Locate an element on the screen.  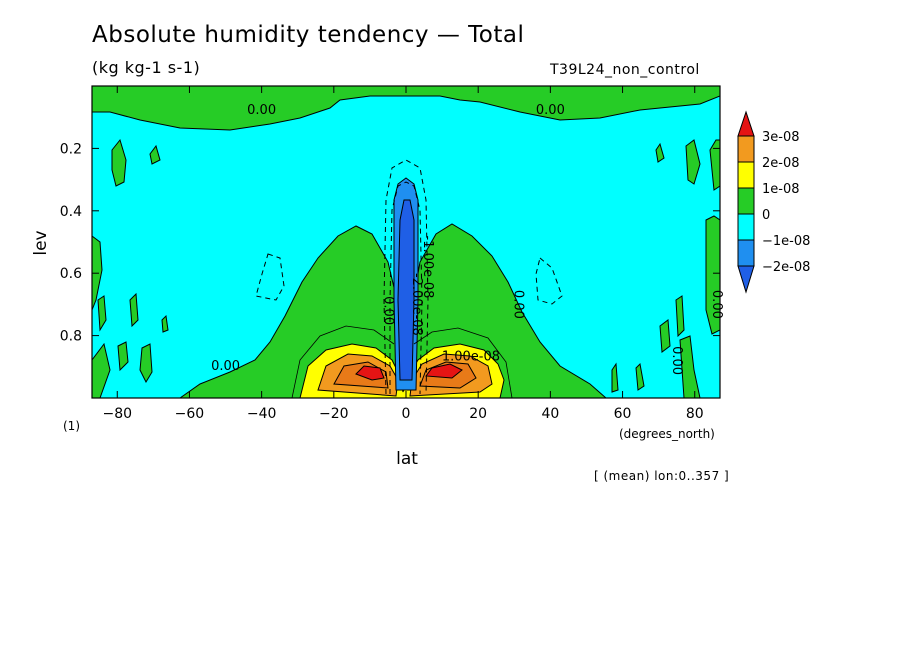
colorbar-label: −2e-08 is located at coordinates (786, 267).